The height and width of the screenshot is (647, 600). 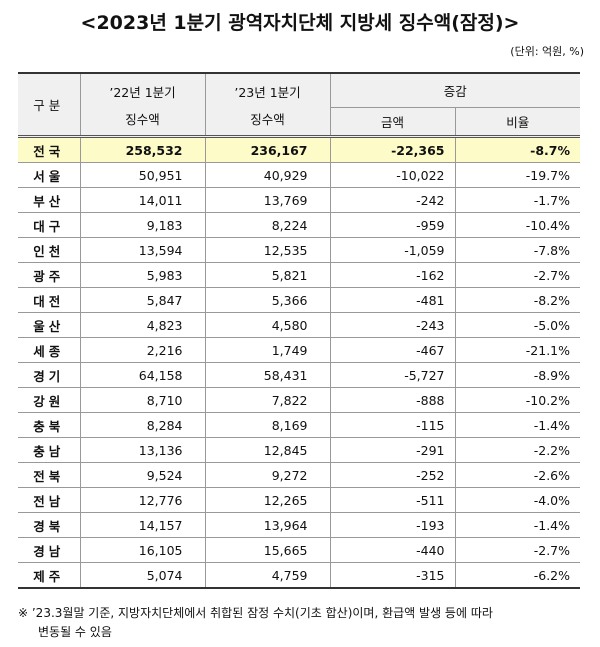 I want to click on value-cell: -4.0%, so click(x=517, y=500).